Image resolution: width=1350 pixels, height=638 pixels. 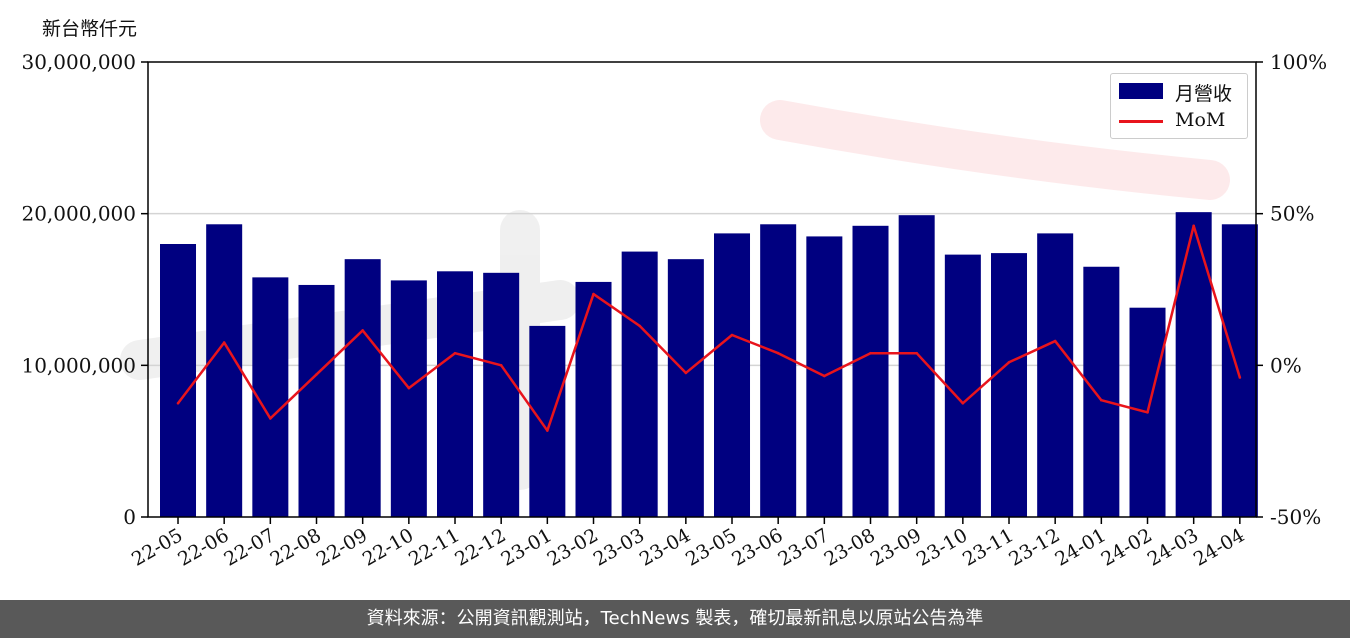 I want to click on source-footer: 資料來源：公開資訊觀測站，TechNews 製表，確切最新訊息以原站公告為準, so click(x=675, y=619).